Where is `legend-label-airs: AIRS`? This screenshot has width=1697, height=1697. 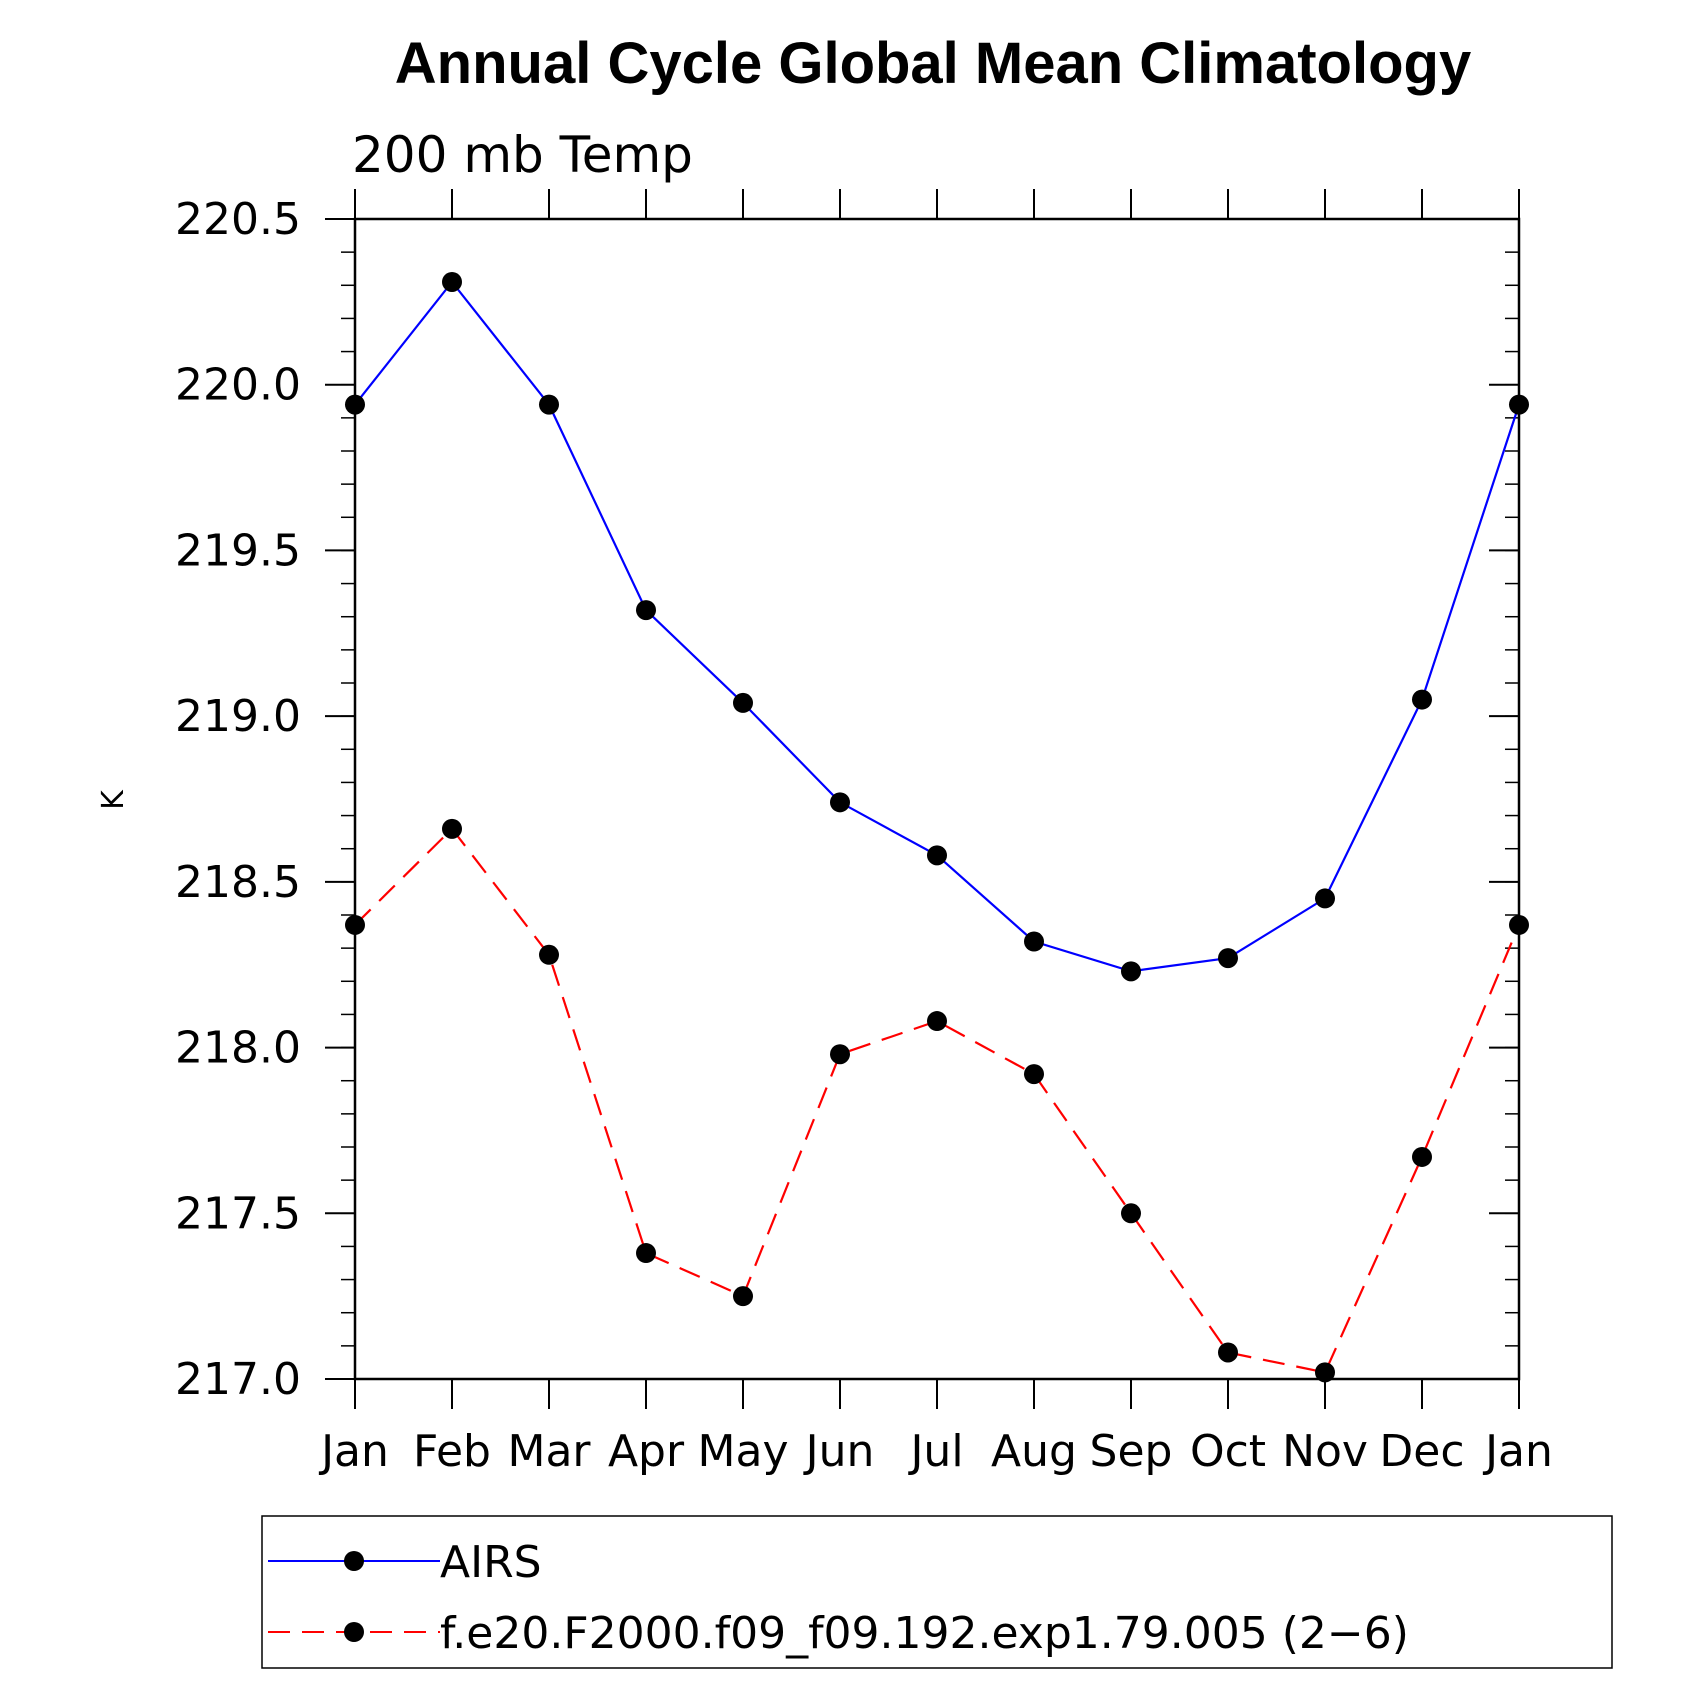
legend-label-airs: AIRS is located at coordinates (491, 1562).